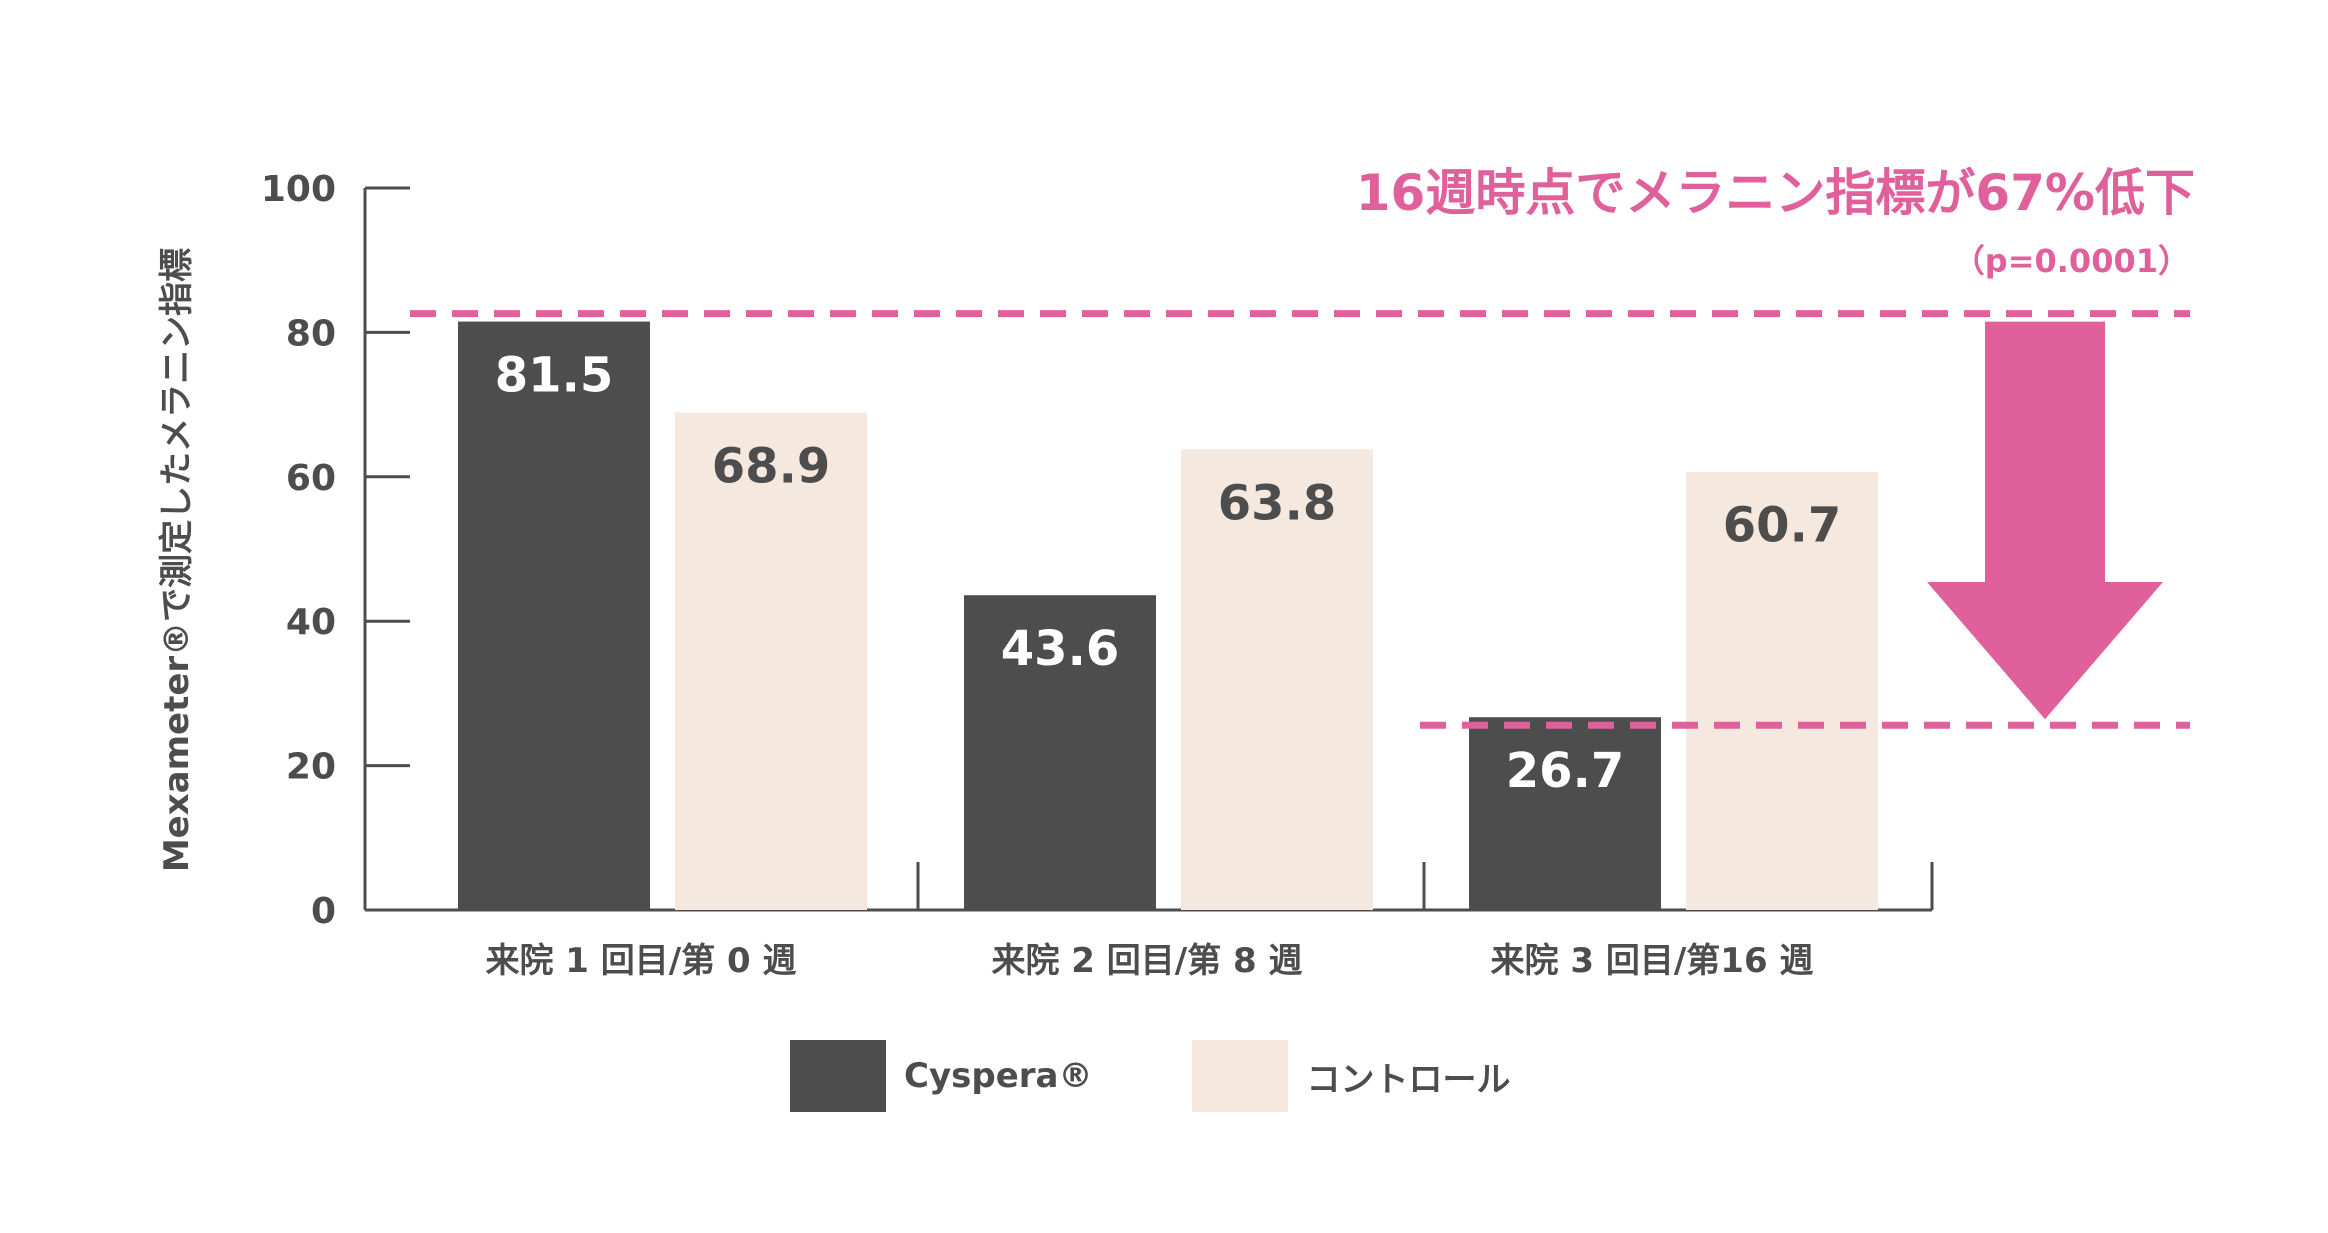  I want to click on x-tick-label: 来院 3 回目/第16 週, so click(1652, 961).